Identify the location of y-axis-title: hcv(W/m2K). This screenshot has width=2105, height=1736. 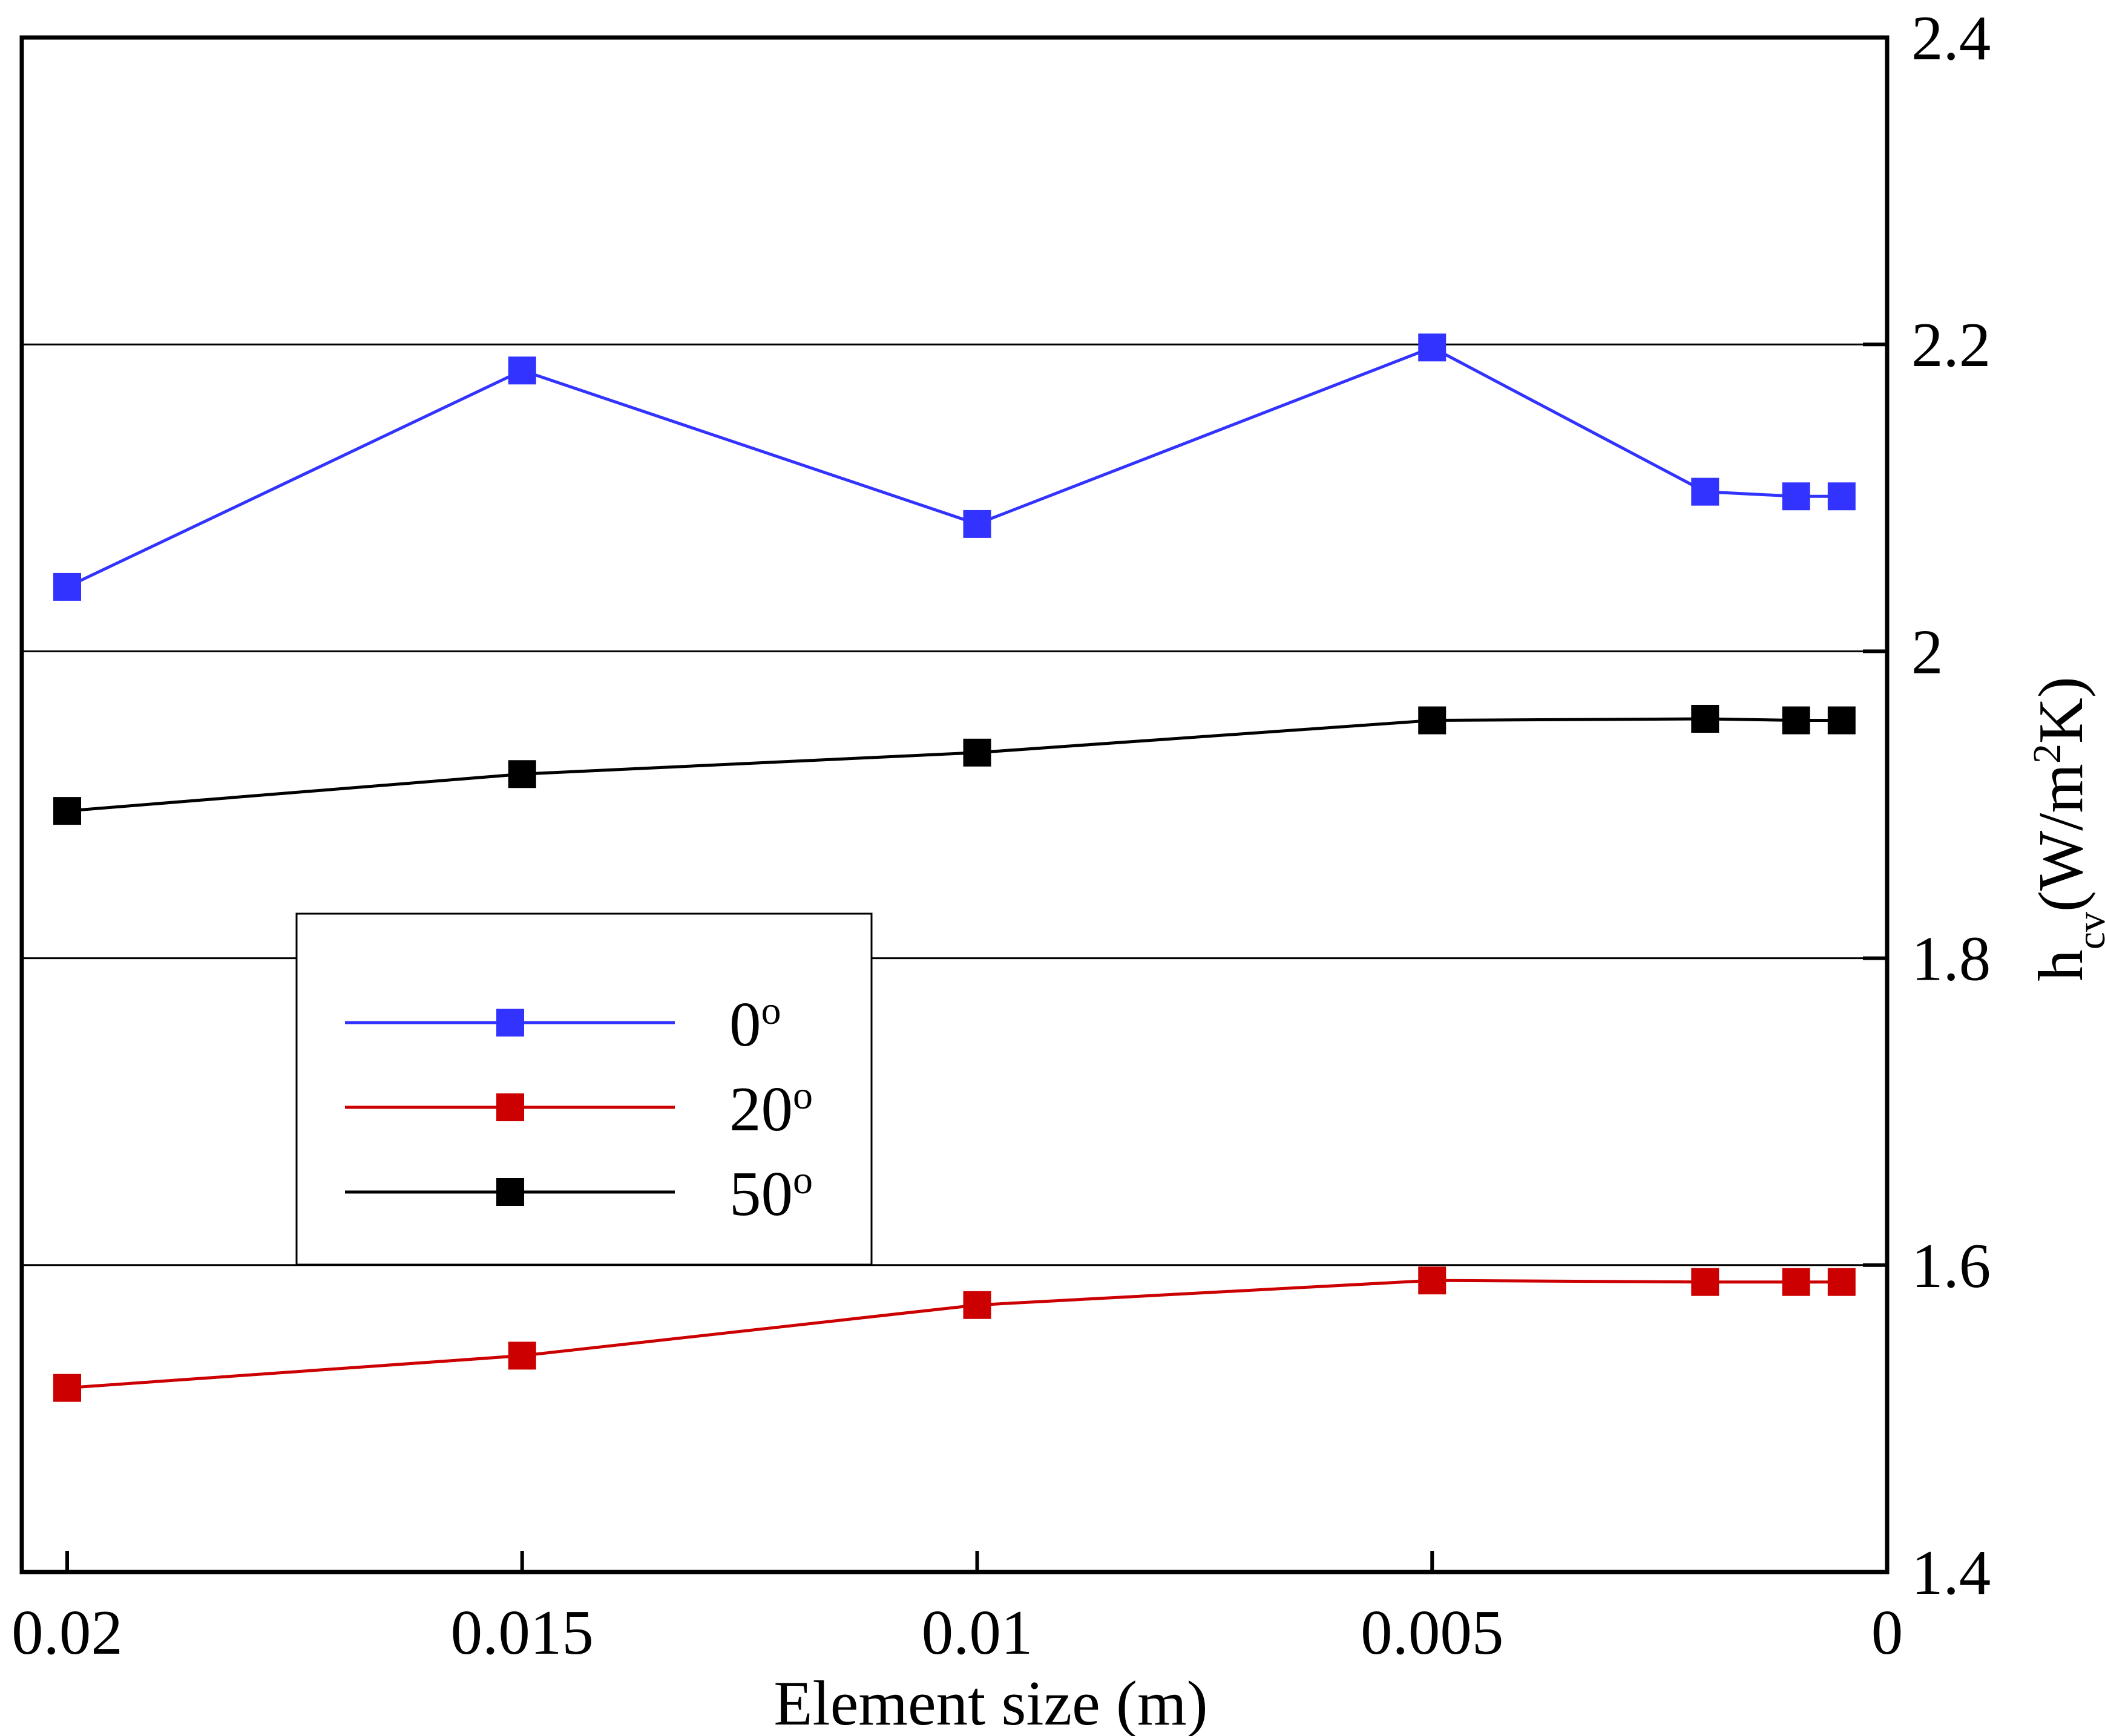
(2065, 829).